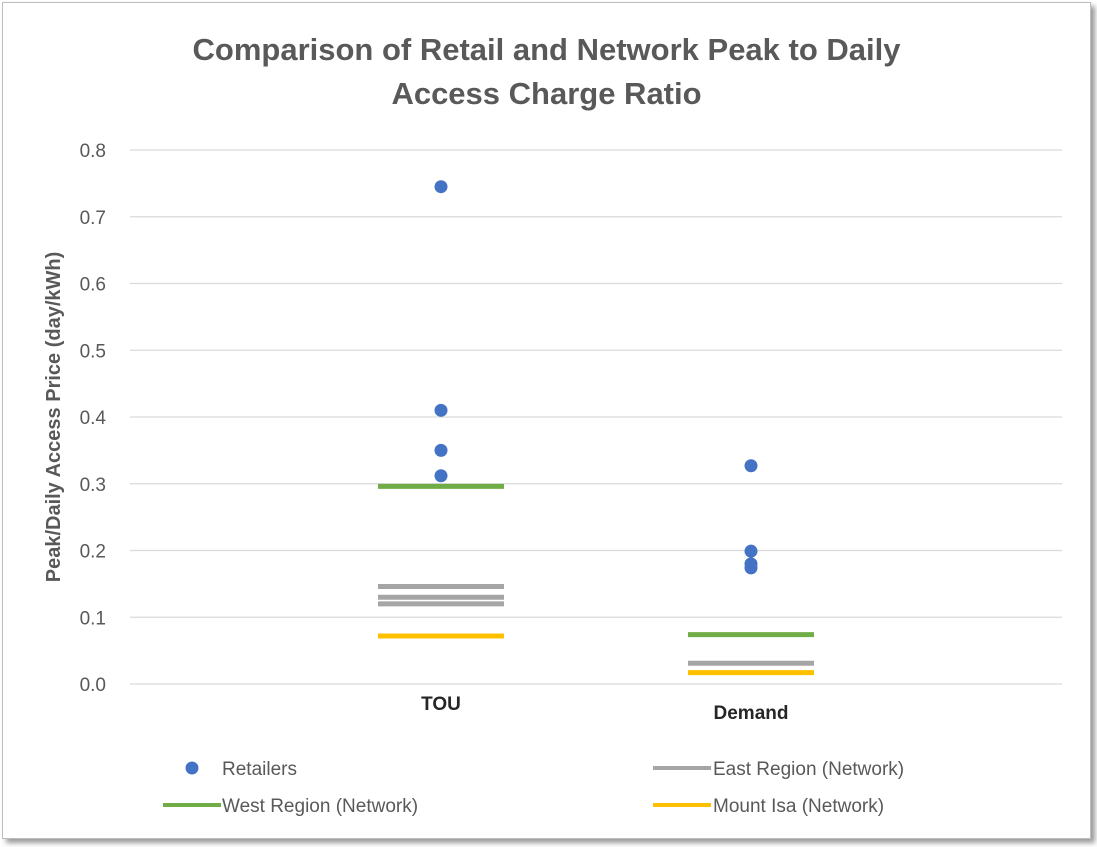 The height and width of the screenshot is (847, 1097). Describe the element at coordinates (808, 769) in the screenshot. I see `legend-label: East Region (Network)` at that location.